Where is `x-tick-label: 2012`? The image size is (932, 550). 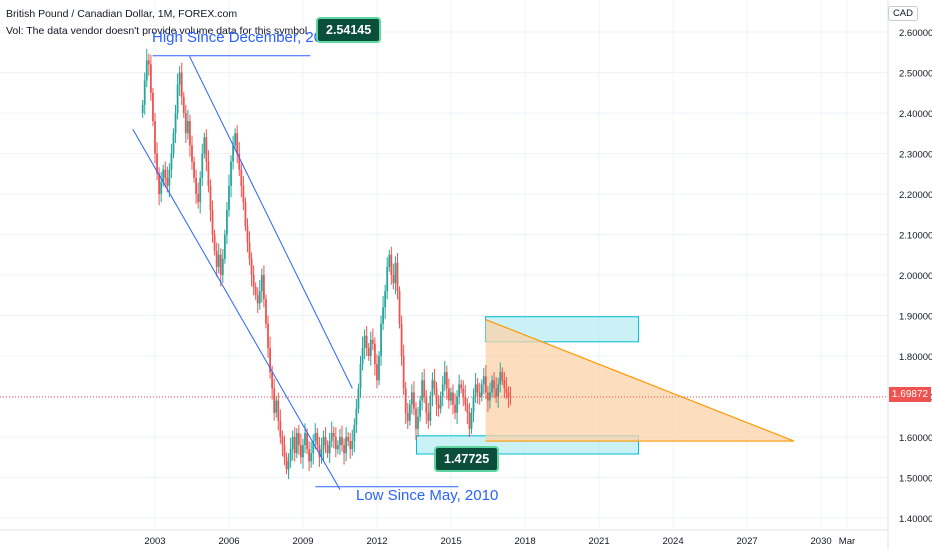
x-tick-label: 2012 is located at coordinates (376, 541).